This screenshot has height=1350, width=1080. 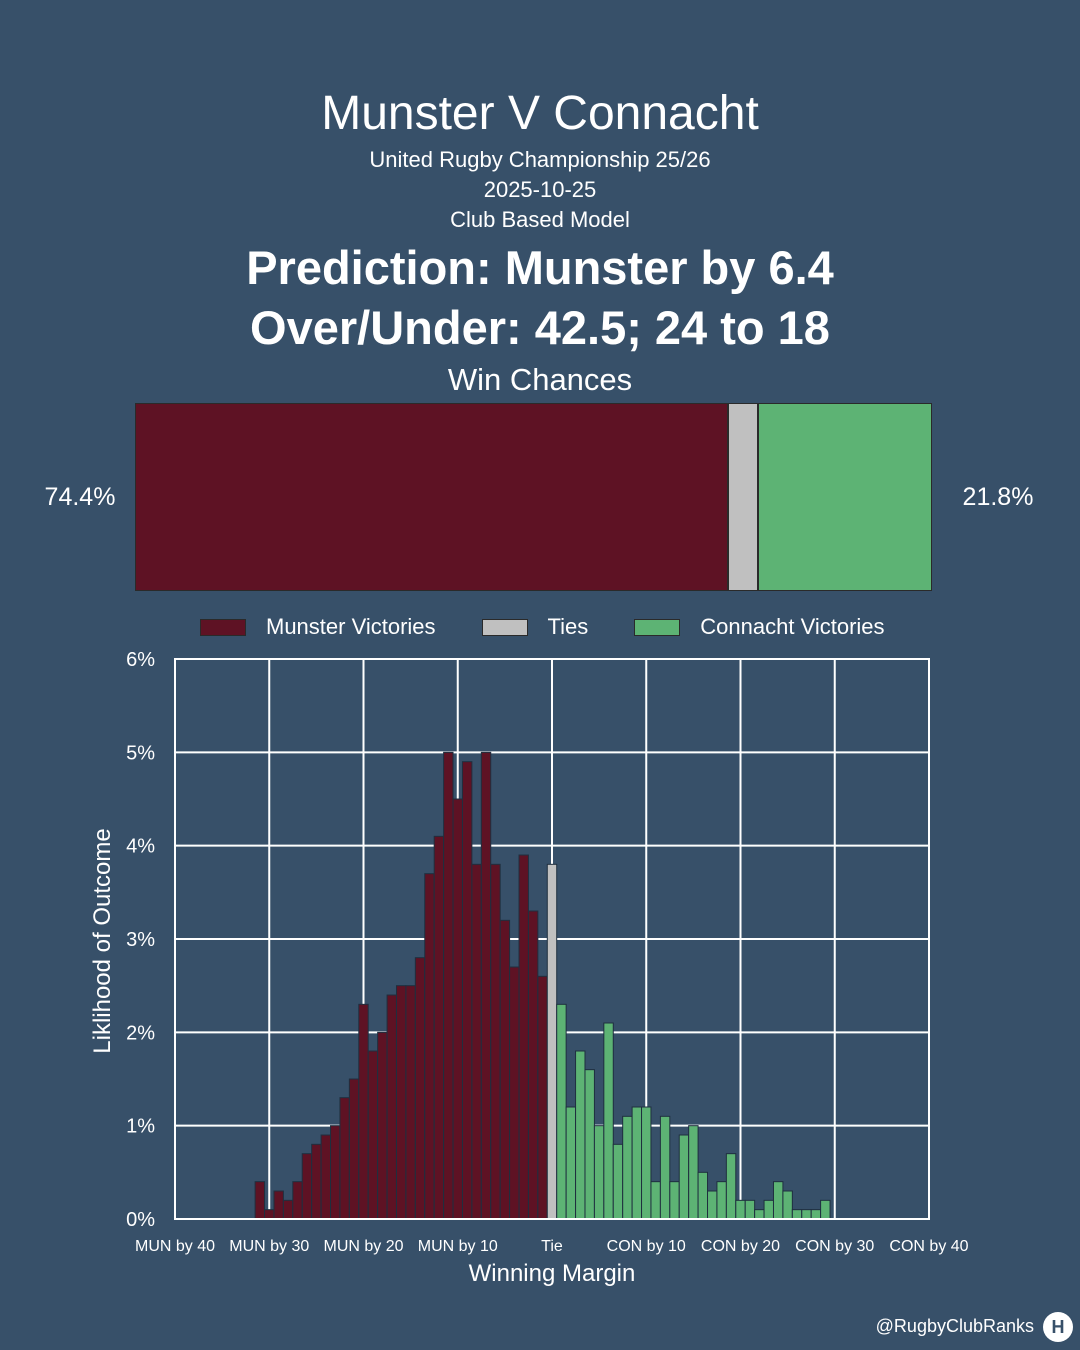 What do you see at coordinates (102, 940) in the screenshot?
I see `y-axis-label: Liklihood of Outcome` at bounding box center [102, 940].